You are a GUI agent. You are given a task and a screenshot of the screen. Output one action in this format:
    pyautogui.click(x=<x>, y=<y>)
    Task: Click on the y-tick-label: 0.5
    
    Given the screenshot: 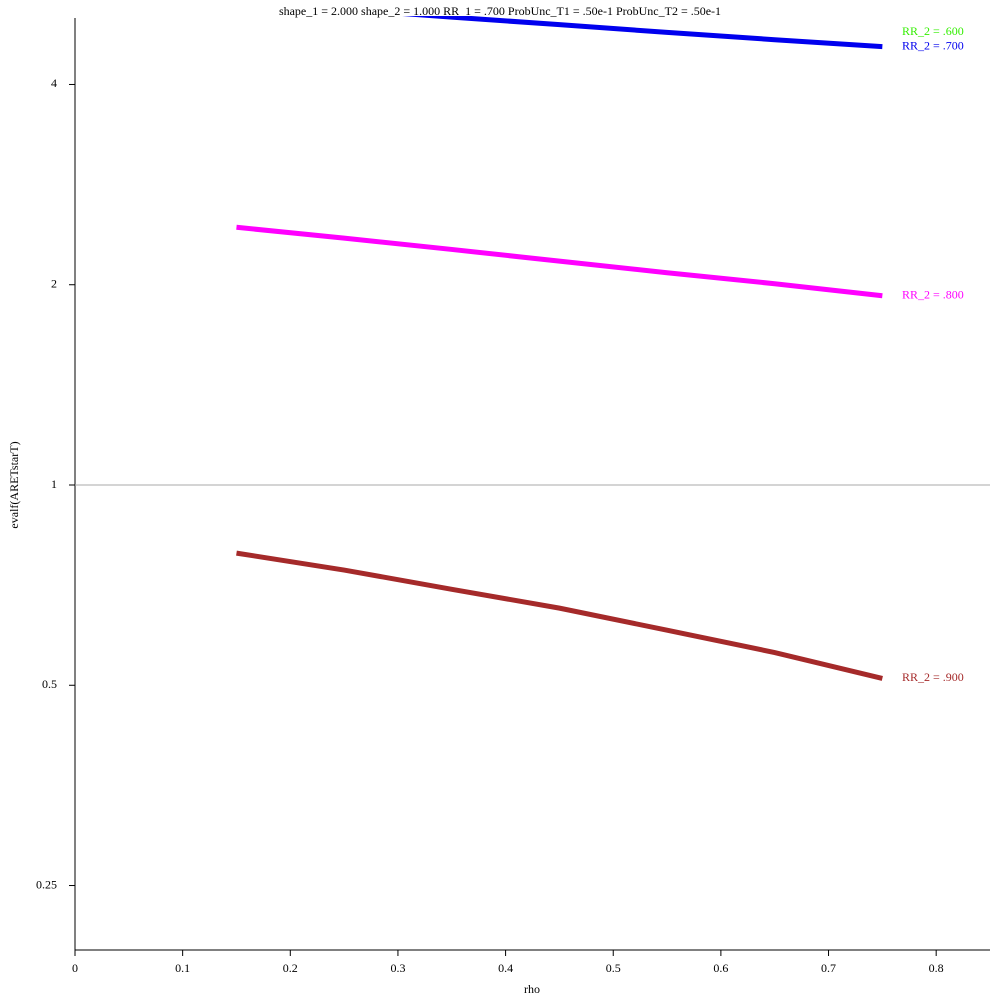 What is the action you would take?
    pyautogui.click(x=49, y=684)
    